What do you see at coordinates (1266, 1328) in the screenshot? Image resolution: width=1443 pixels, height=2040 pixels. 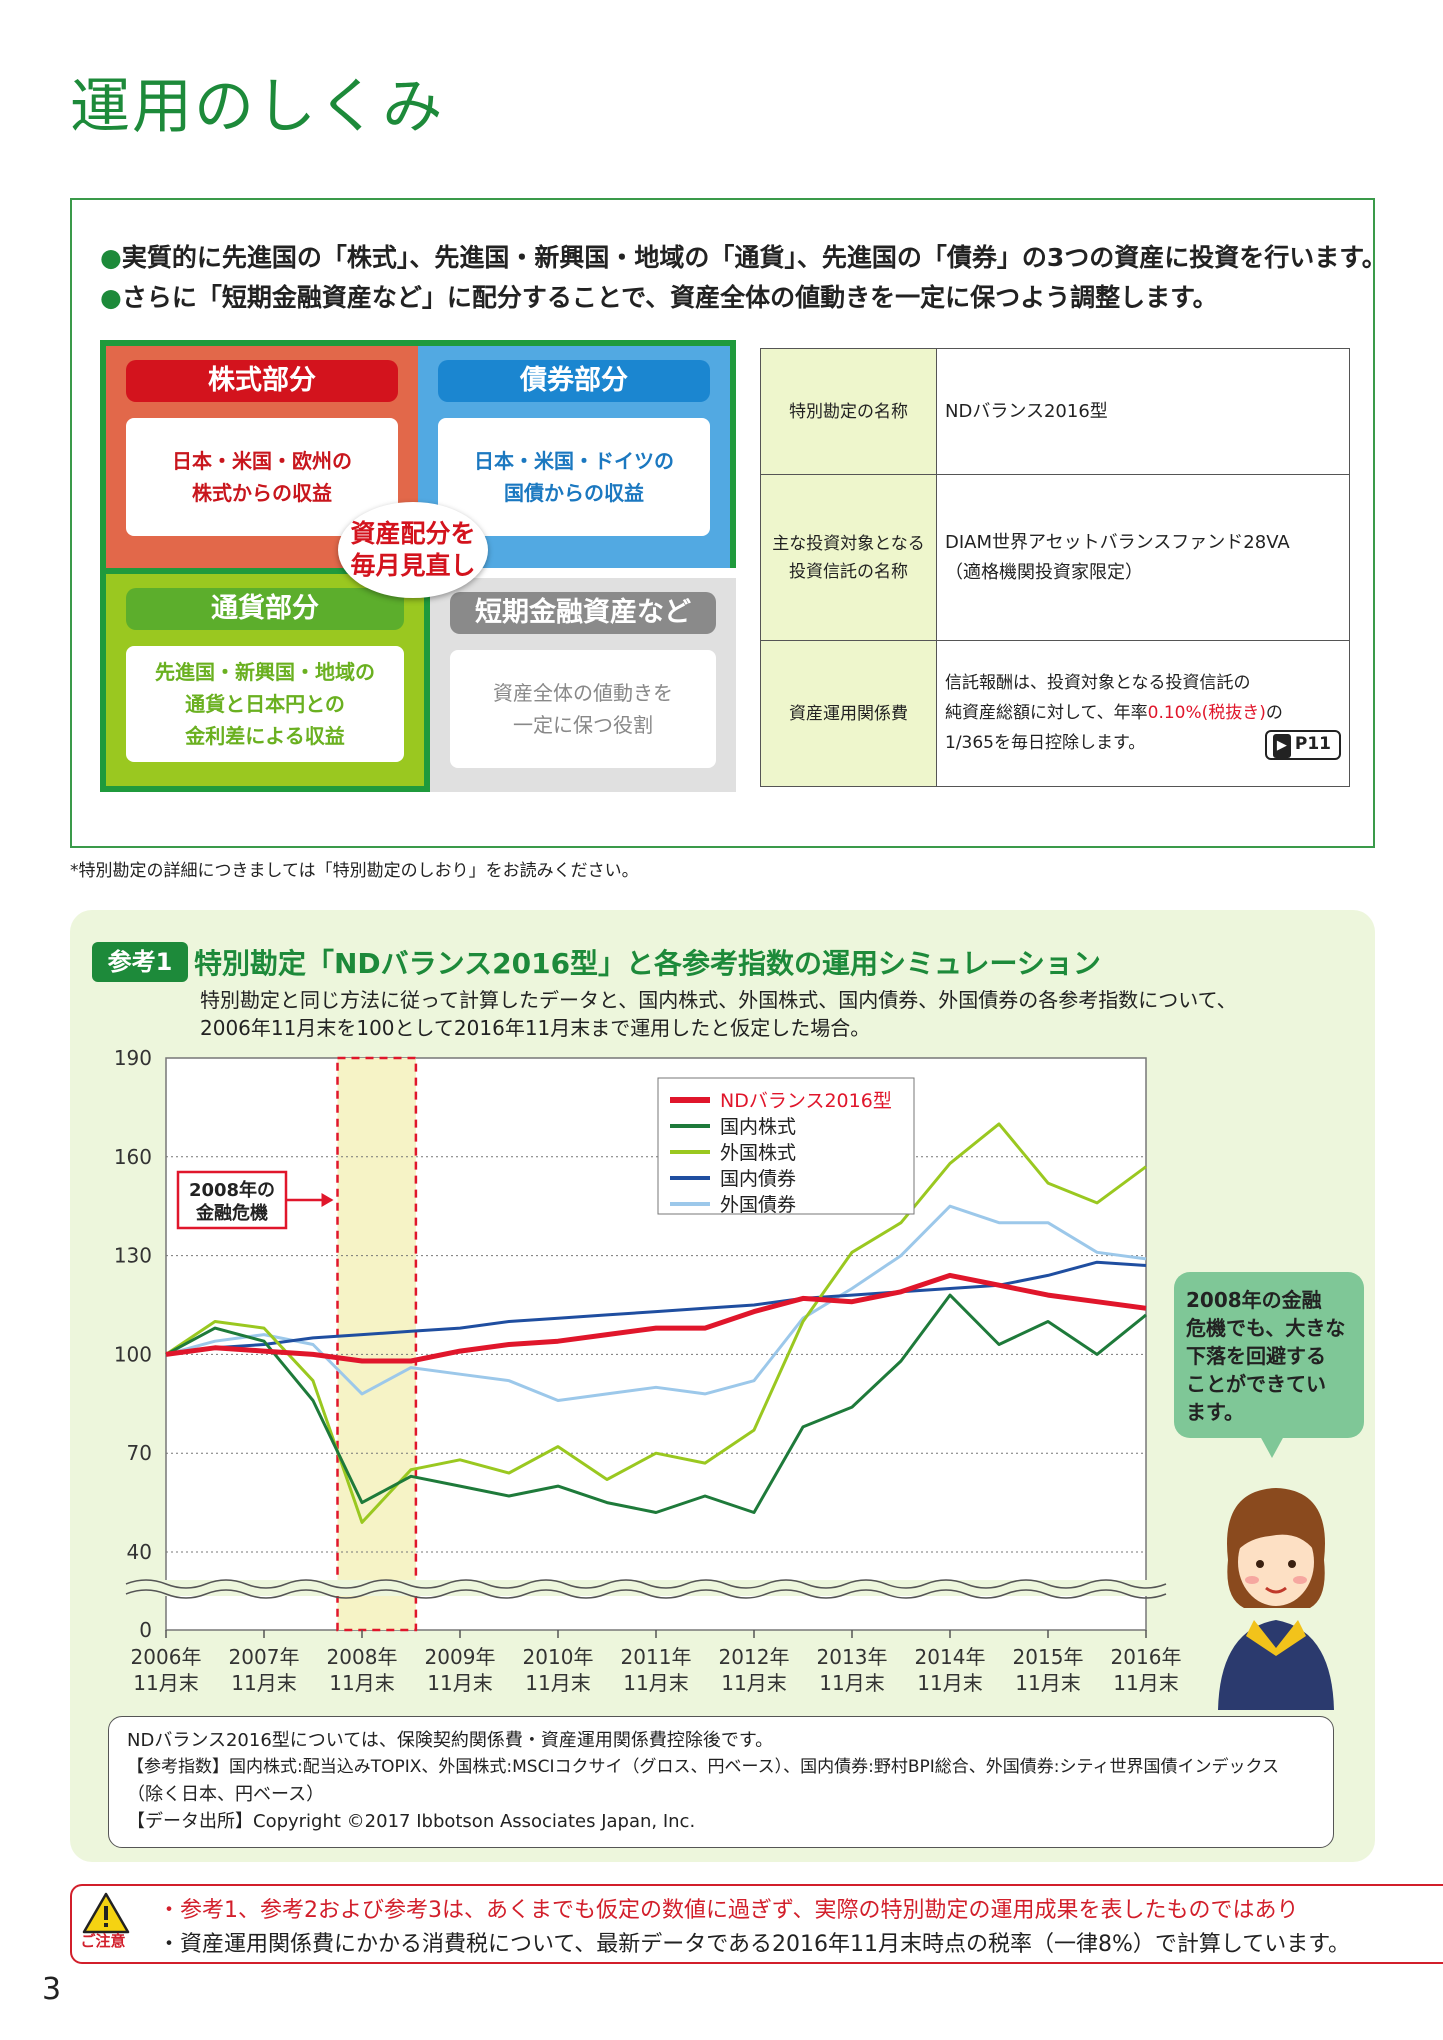 I see `speech-line: 危機でも、大きな` at bounding box center [1266, 1328].